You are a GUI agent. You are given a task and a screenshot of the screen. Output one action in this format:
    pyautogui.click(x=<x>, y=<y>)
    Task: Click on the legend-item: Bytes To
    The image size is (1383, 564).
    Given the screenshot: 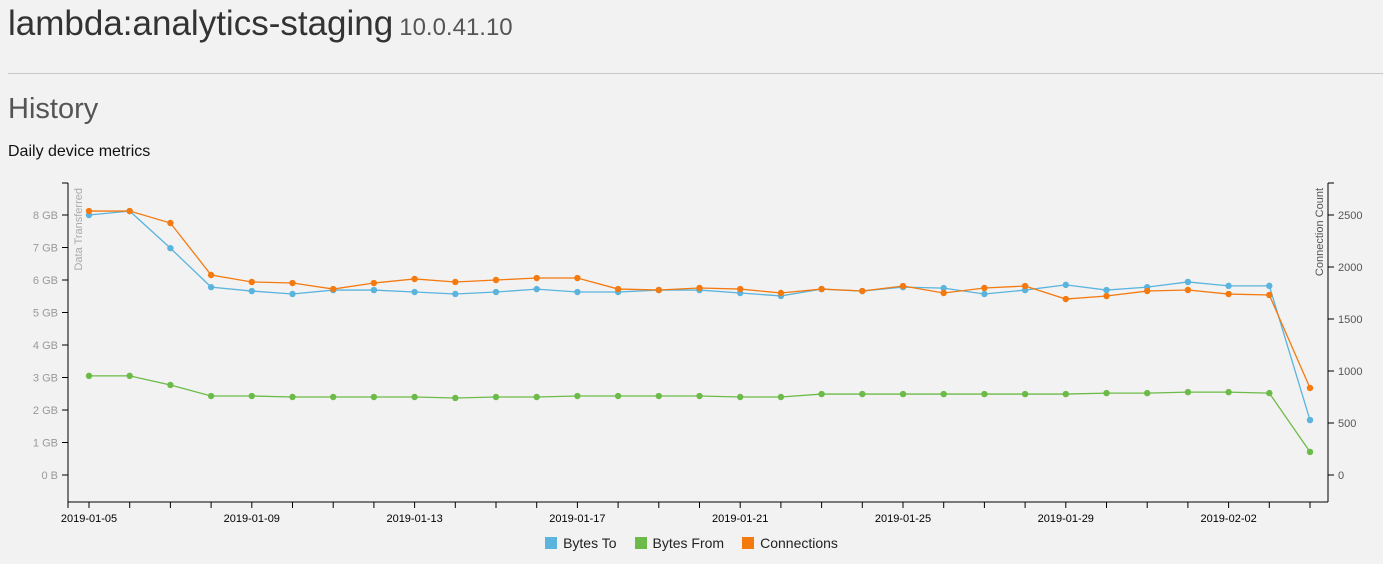 What is the action you would take?
    pyautogui.click(x=581, y=543)
    